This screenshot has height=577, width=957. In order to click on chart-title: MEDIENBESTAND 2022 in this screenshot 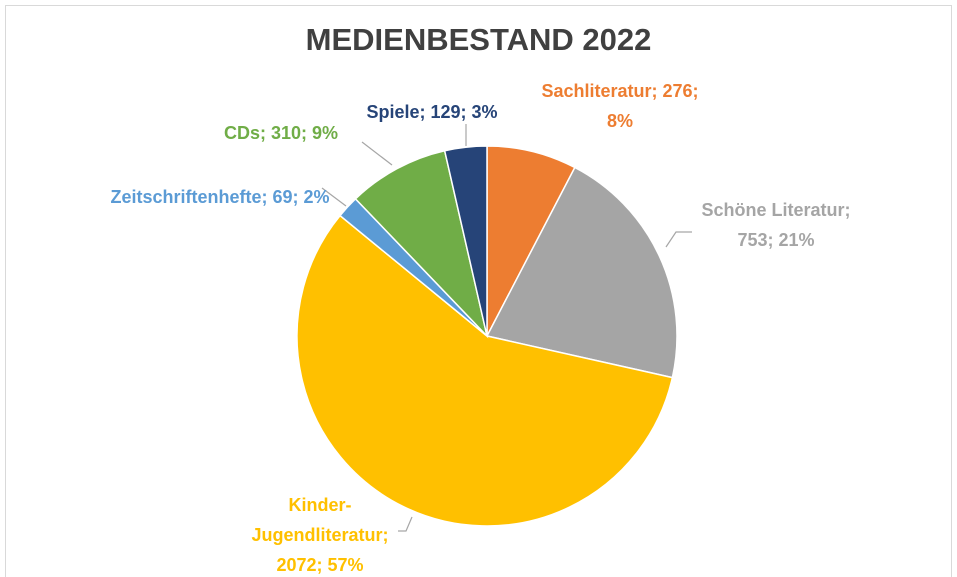, I will do `click(478, 39)`.